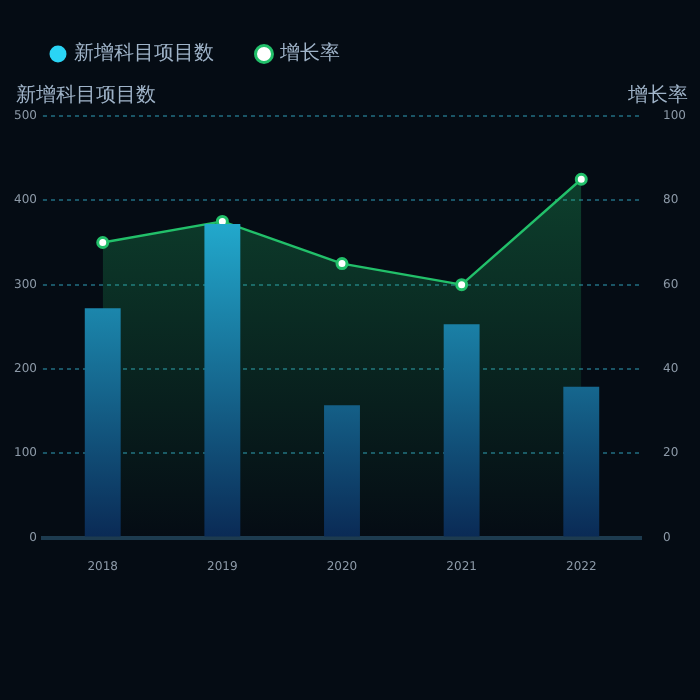  I want to click on y-axis-title: 新增科目项目数, so click(86, 95).